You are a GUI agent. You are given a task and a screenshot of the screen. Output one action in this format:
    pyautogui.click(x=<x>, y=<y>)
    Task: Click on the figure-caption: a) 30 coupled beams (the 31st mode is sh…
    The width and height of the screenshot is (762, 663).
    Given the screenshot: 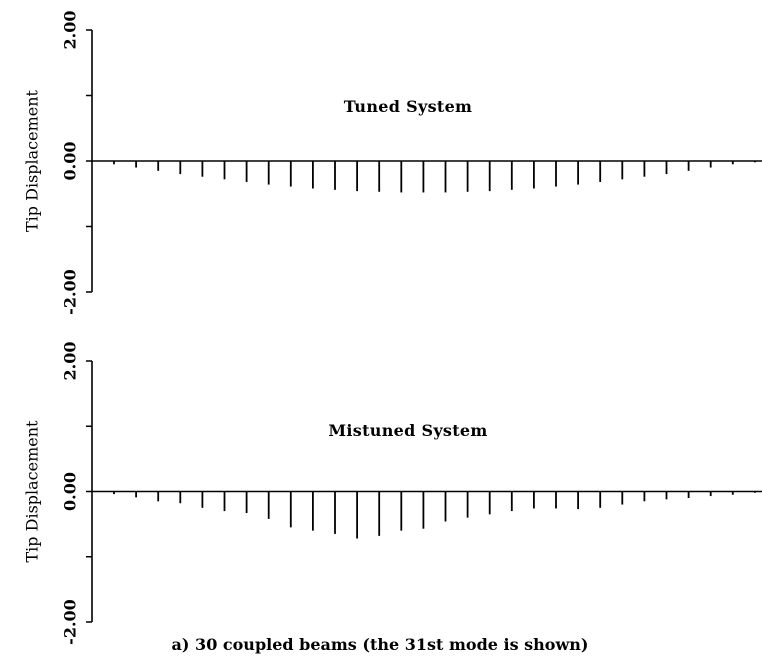 What is the action you would take?
    pyautogui.click(x=380, y=644)
    